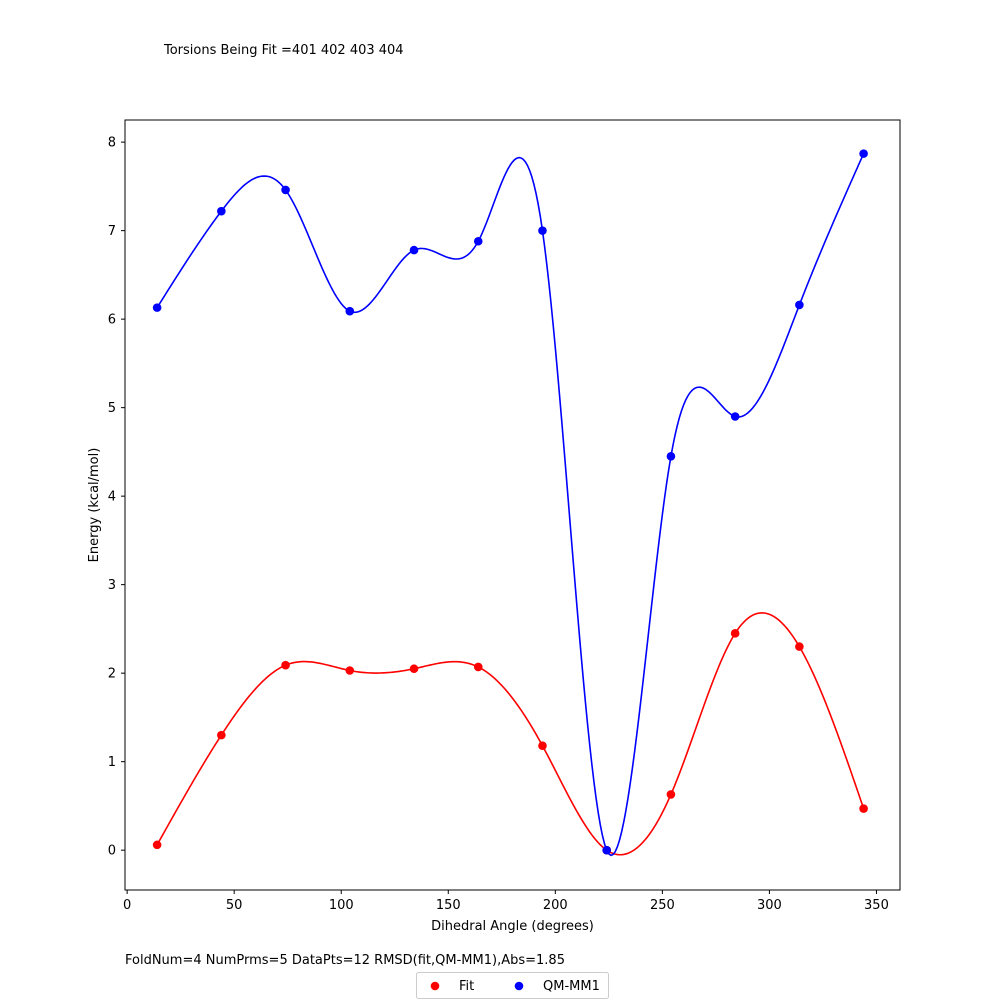 This screenshot has width=1000, height=1000. I want to click on y-tick-label: 7, so click(112, 231).